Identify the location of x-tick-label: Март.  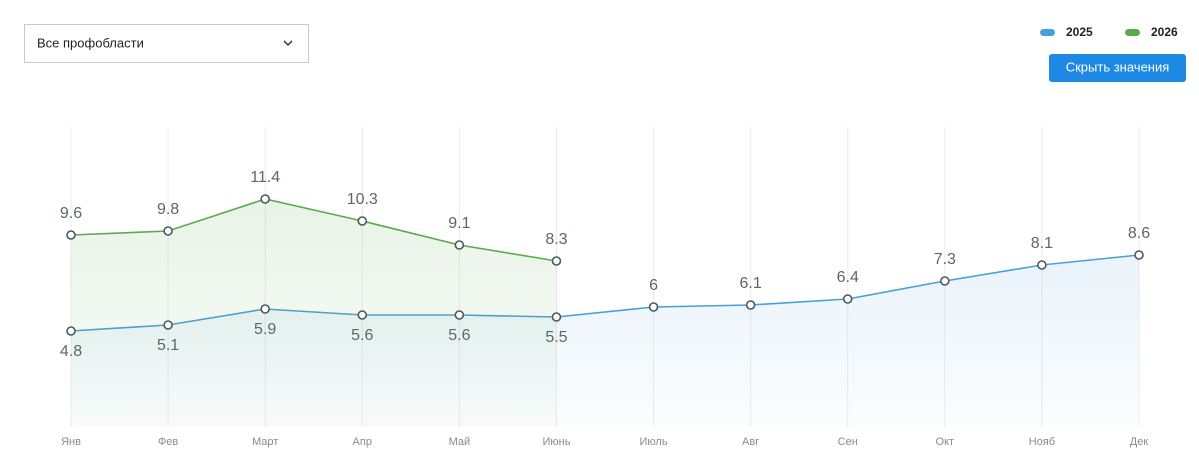
(265, 442).